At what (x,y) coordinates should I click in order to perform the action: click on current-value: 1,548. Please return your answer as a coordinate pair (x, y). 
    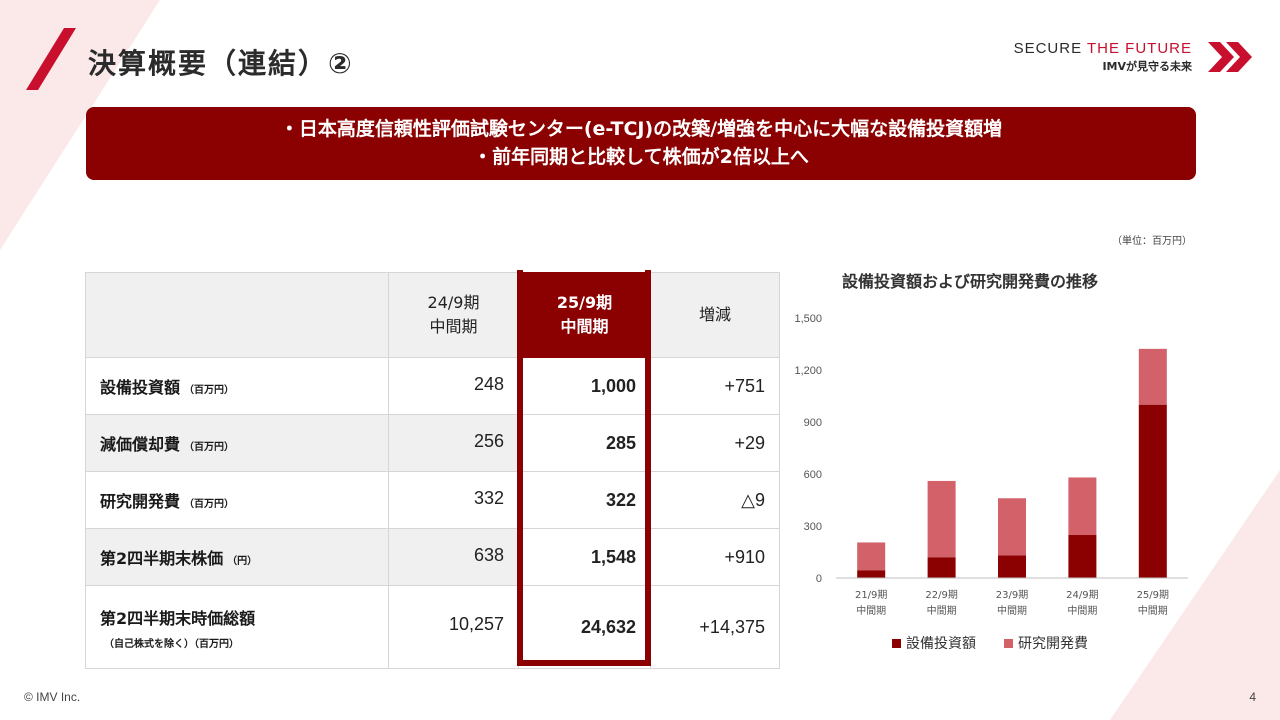
    Looking at the image, I should click on (584, 557).